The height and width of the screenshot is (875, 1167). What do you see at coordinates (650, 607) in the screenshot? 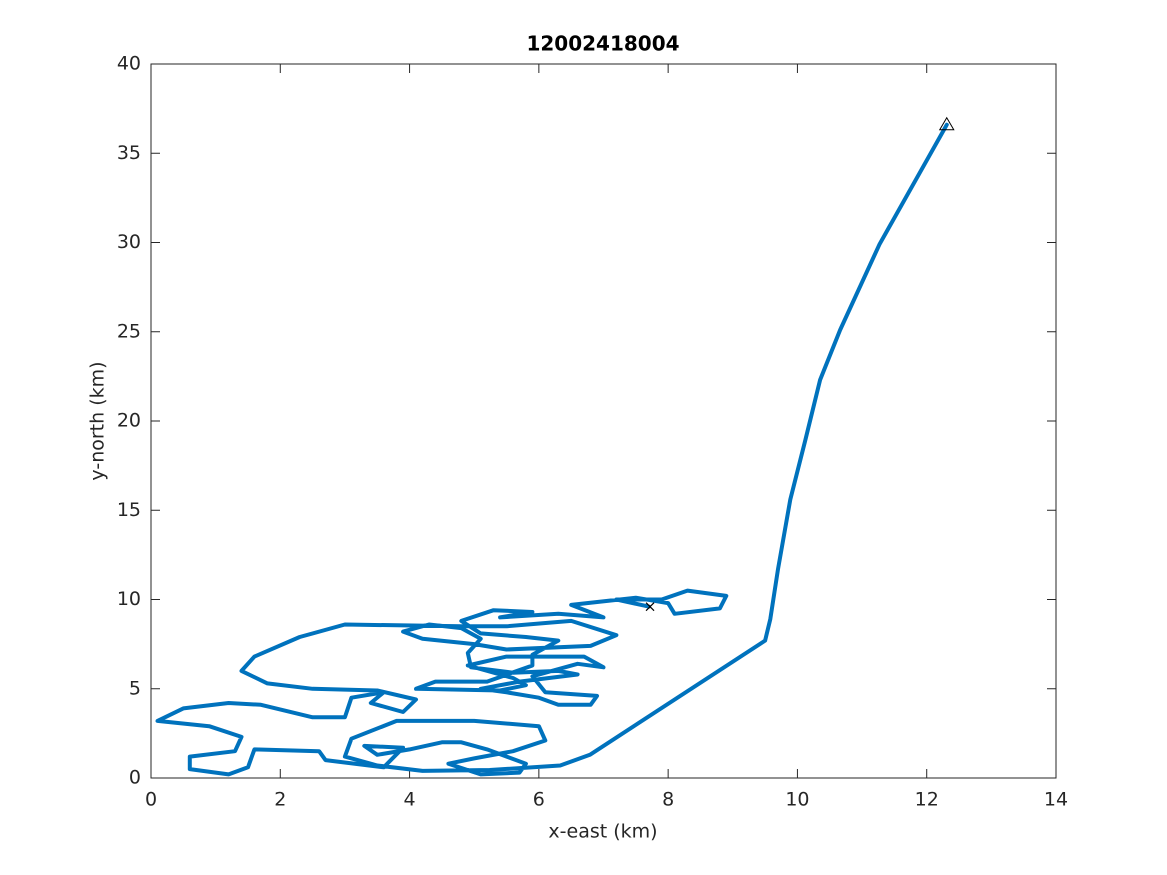
I see `end-marker` at bounding box center [650, 607].